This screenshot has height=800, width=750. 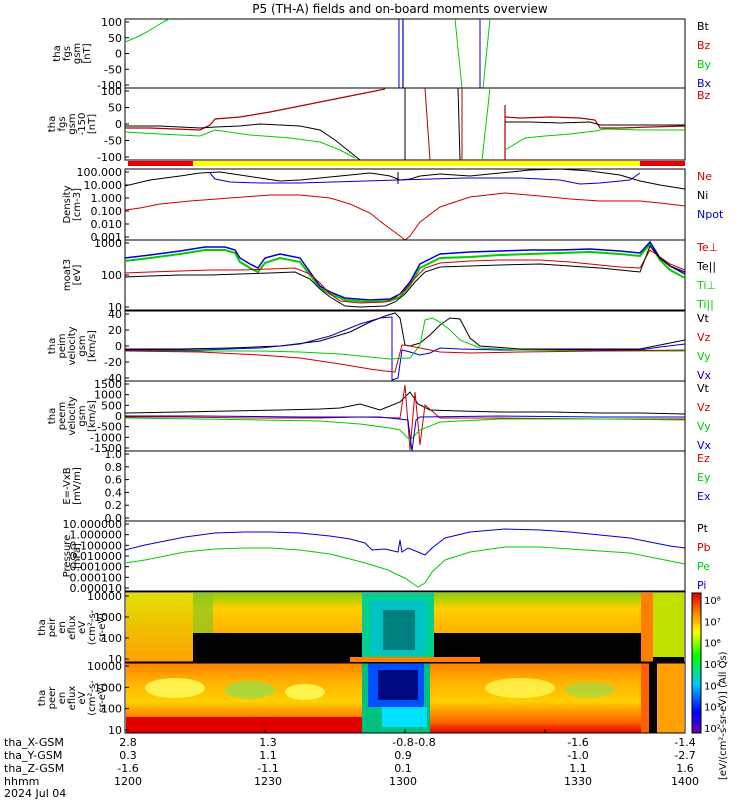 What do you see at coordinates (704, 95) in the screenshot?
I see `legend-fgs-zoom-0: Bz` at bounding box center [704, 95].